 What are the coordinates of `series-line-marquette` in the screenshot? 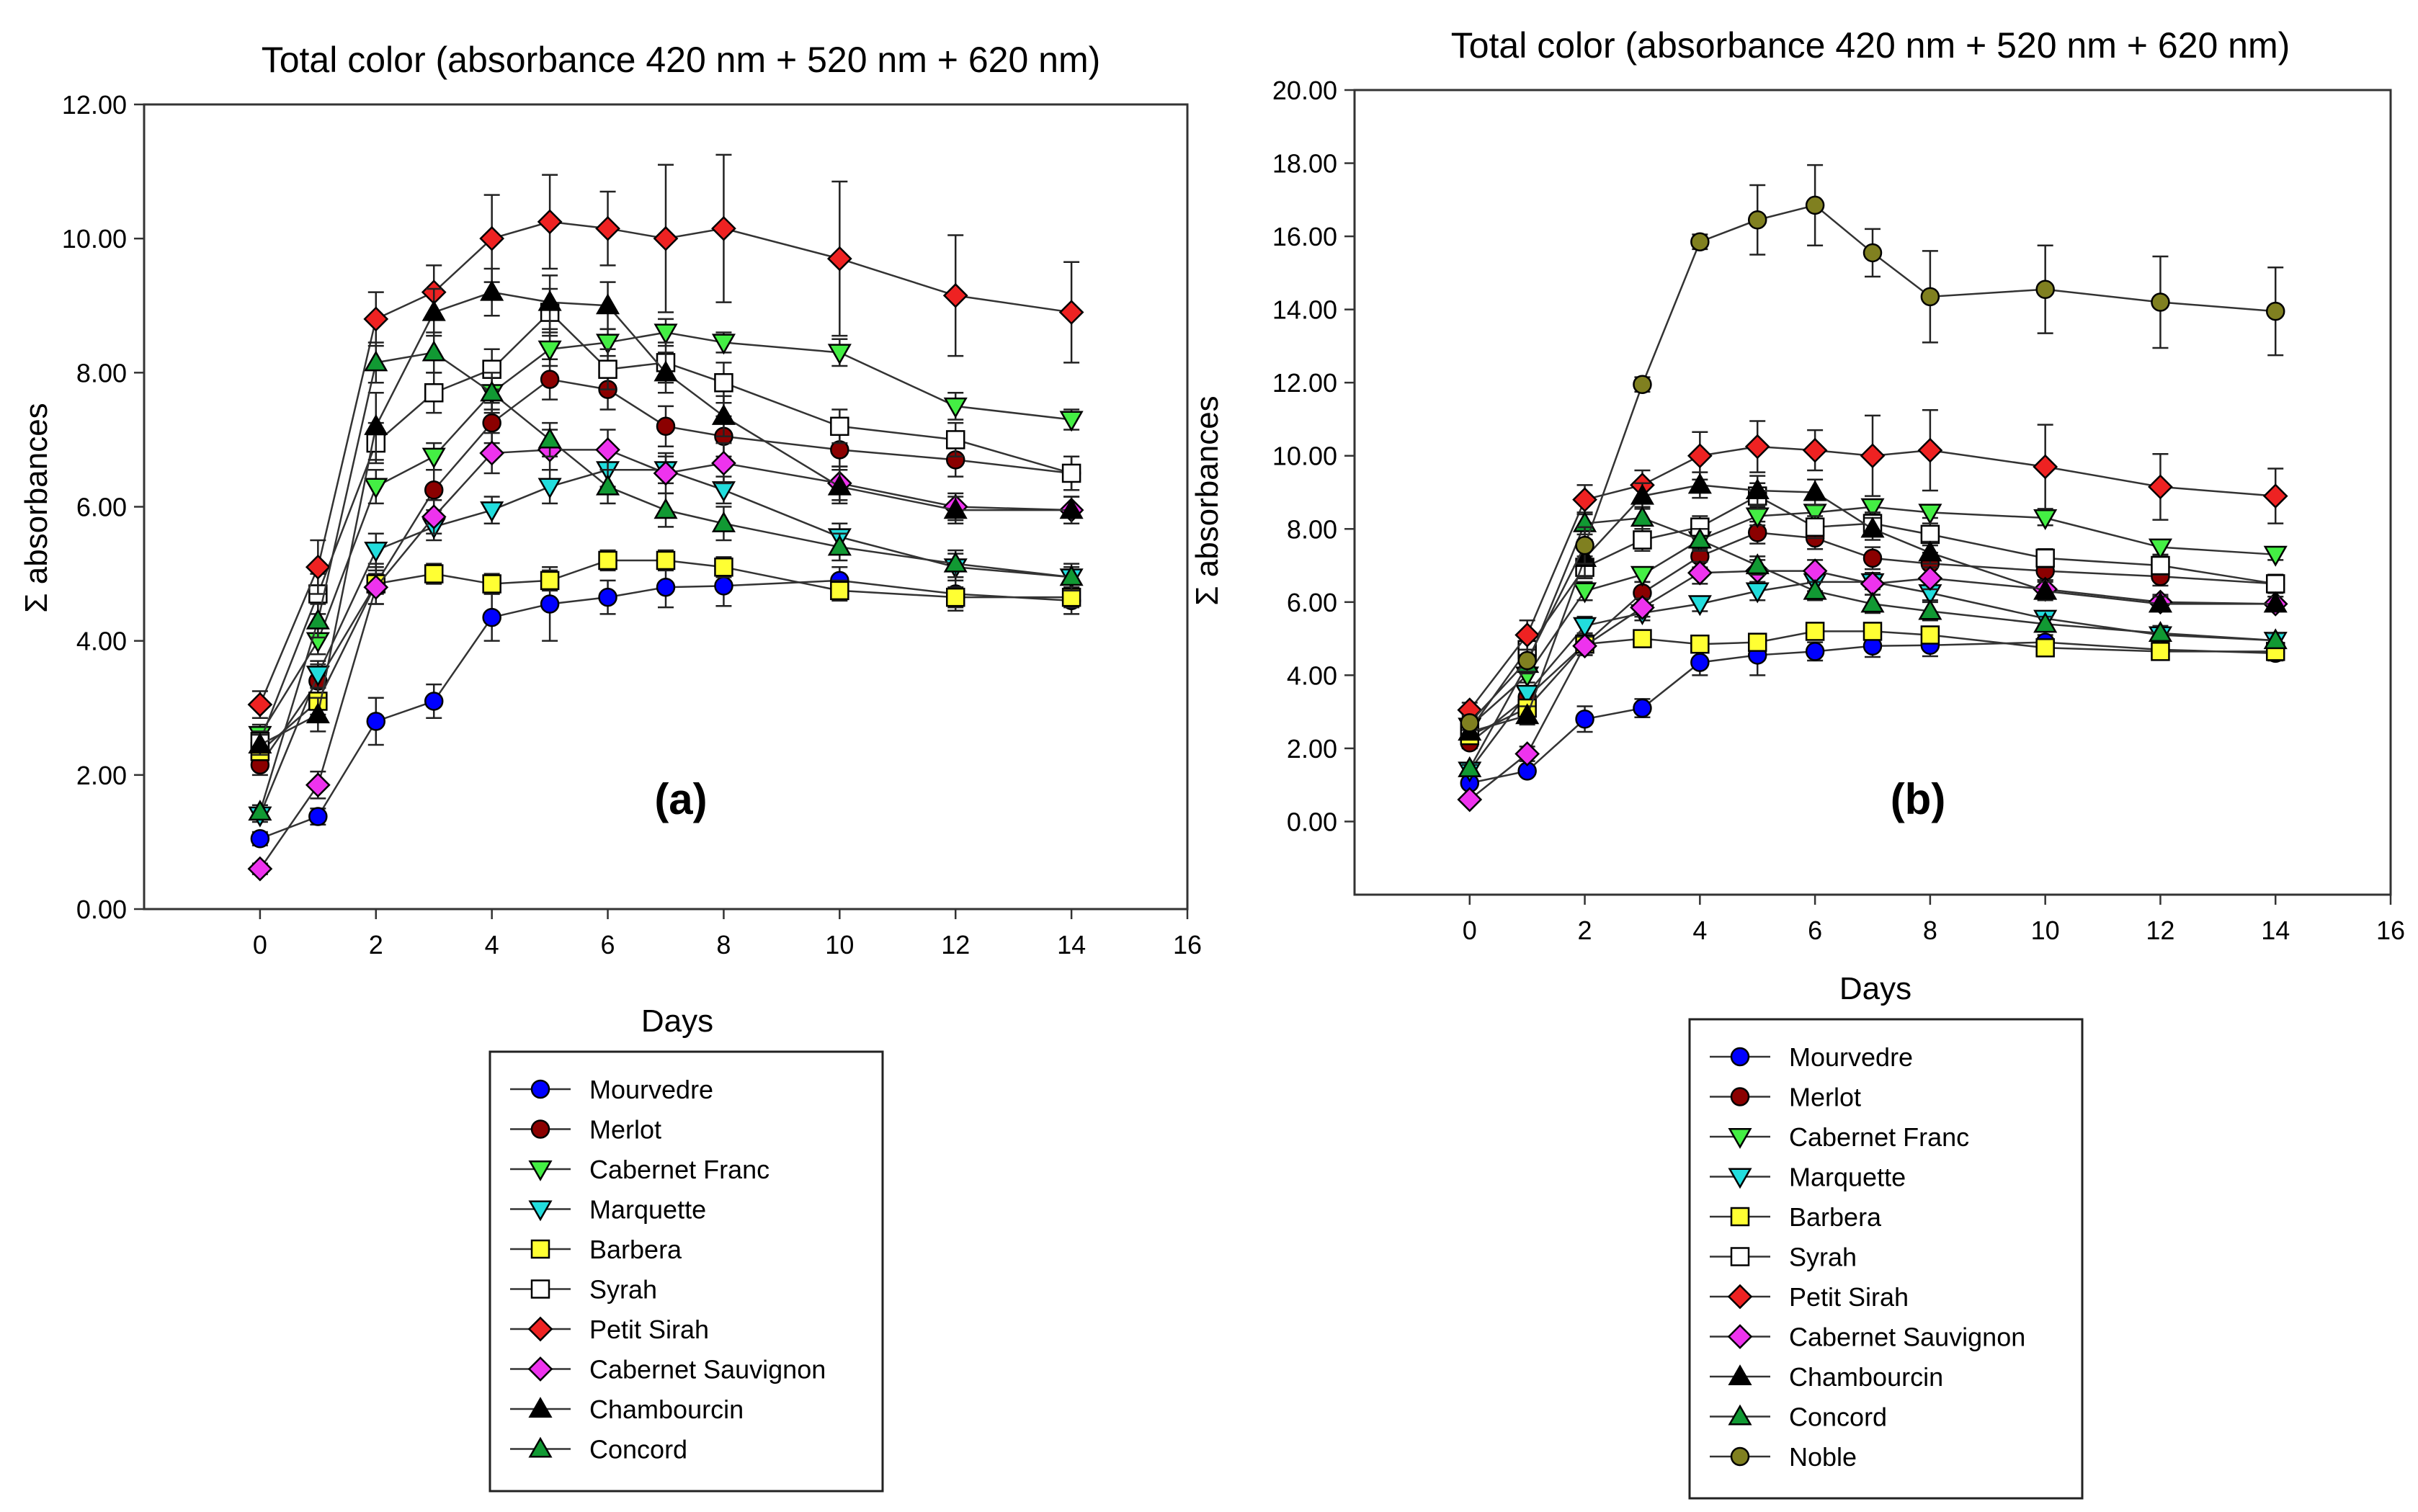 It's located at (1872, 676).